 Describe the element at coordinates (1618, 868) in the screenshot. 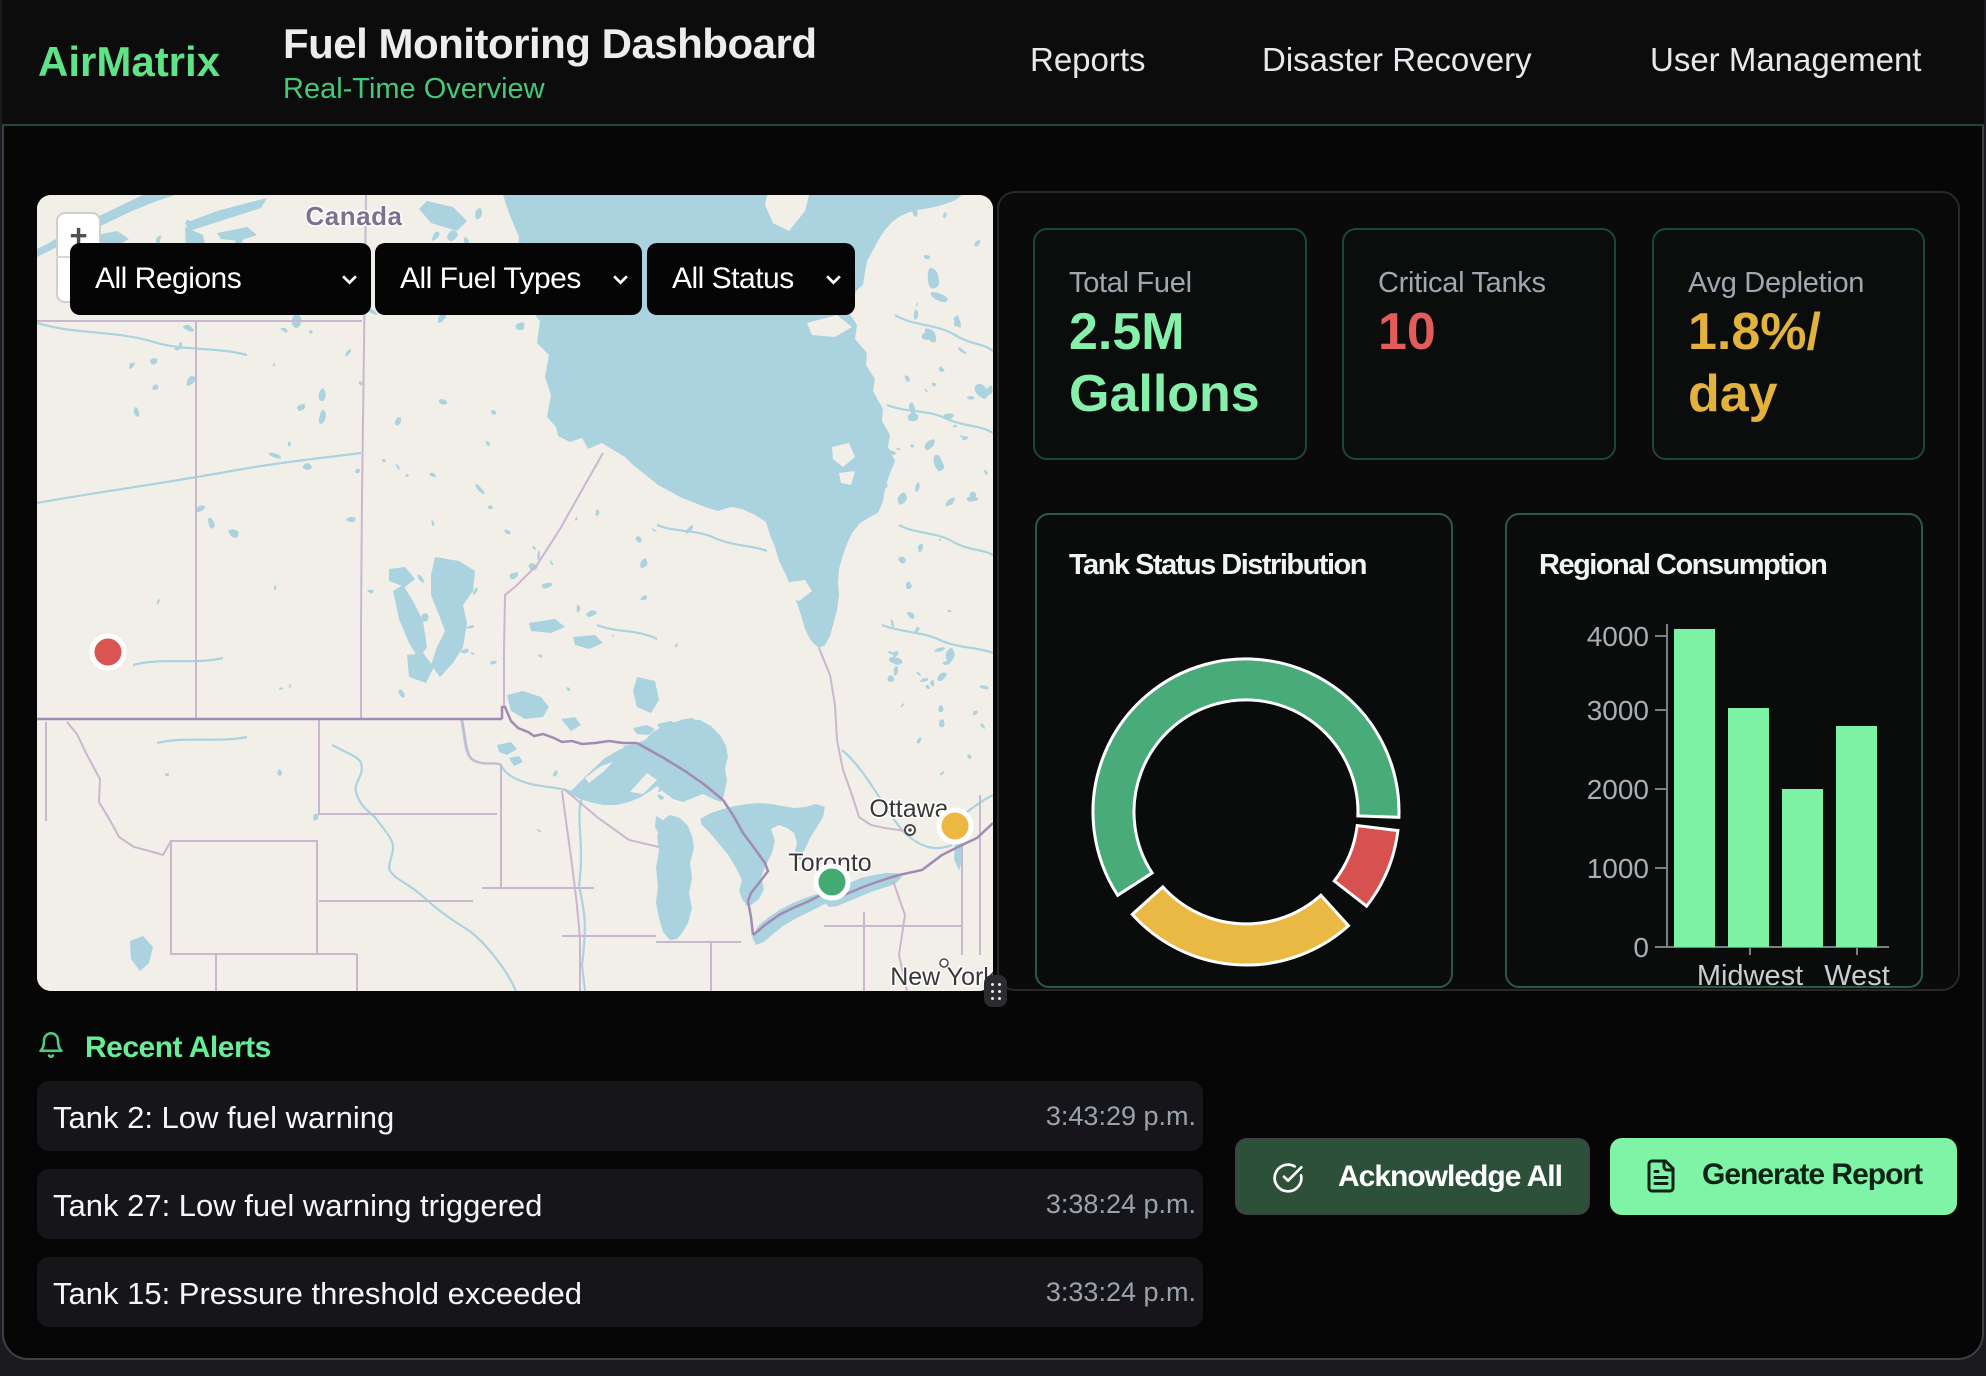

I see `svg-text: 1000` at that location.